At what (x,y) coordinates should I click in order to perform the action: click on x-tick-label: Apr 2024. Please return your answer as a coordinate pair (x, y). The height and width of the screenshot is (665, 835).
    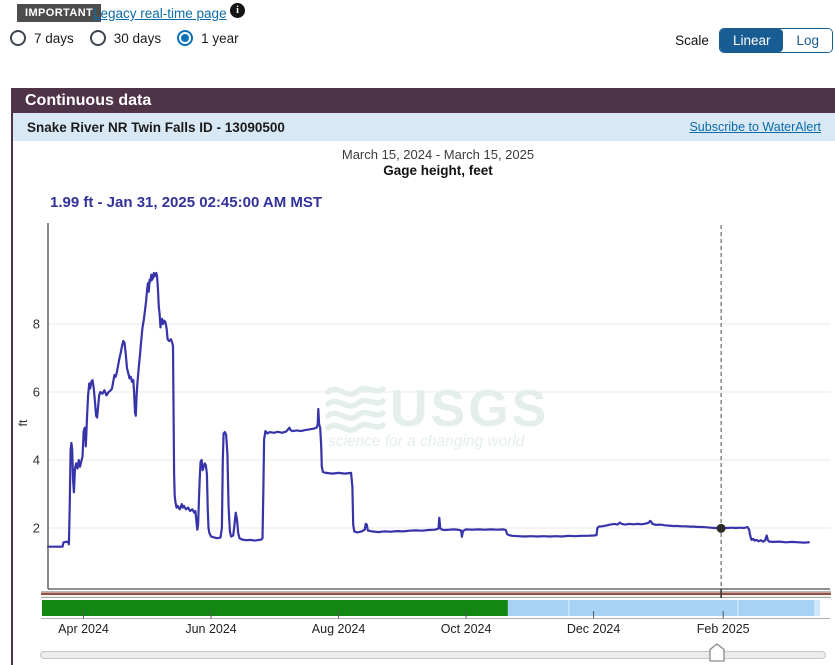
    Looking at the image, I should click on (83, 629).